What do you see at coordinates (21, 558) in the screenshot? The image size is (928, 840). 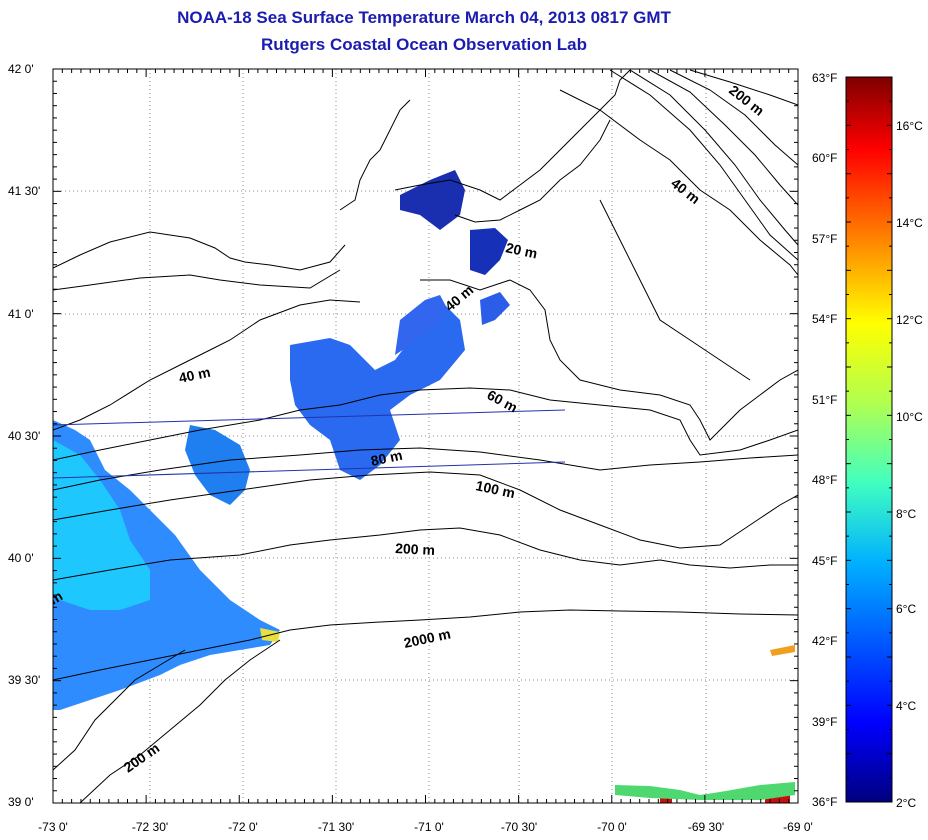 I see `lat-label-40-00: 40 0'` at bounding box center [21, 558].